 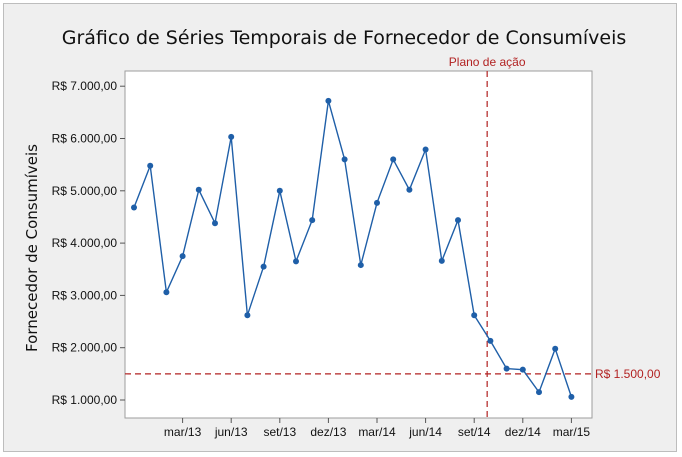 What do you see at coordinates (85, 348) in the screenshot?
I see `y-tick-label: R$ 2.000,00` at bounding box center [85, 348].